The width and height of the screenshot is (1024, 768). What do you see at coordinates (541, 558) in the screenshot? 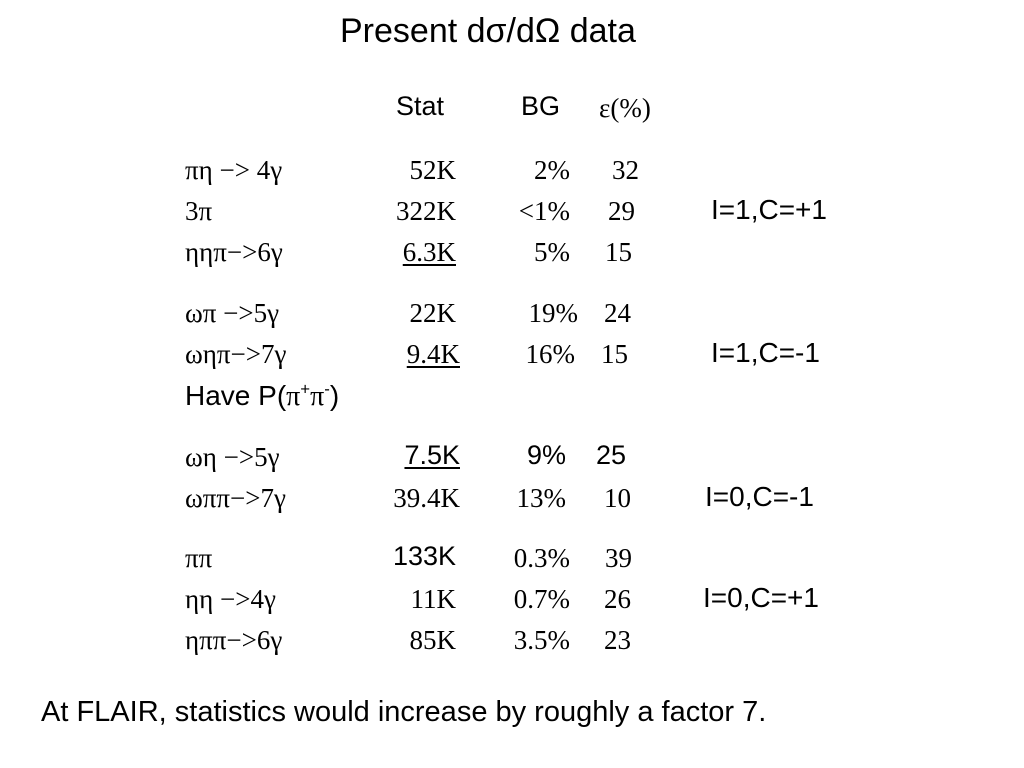
I see `bg-cell: 0.3%` at bounding box center [541, 558].